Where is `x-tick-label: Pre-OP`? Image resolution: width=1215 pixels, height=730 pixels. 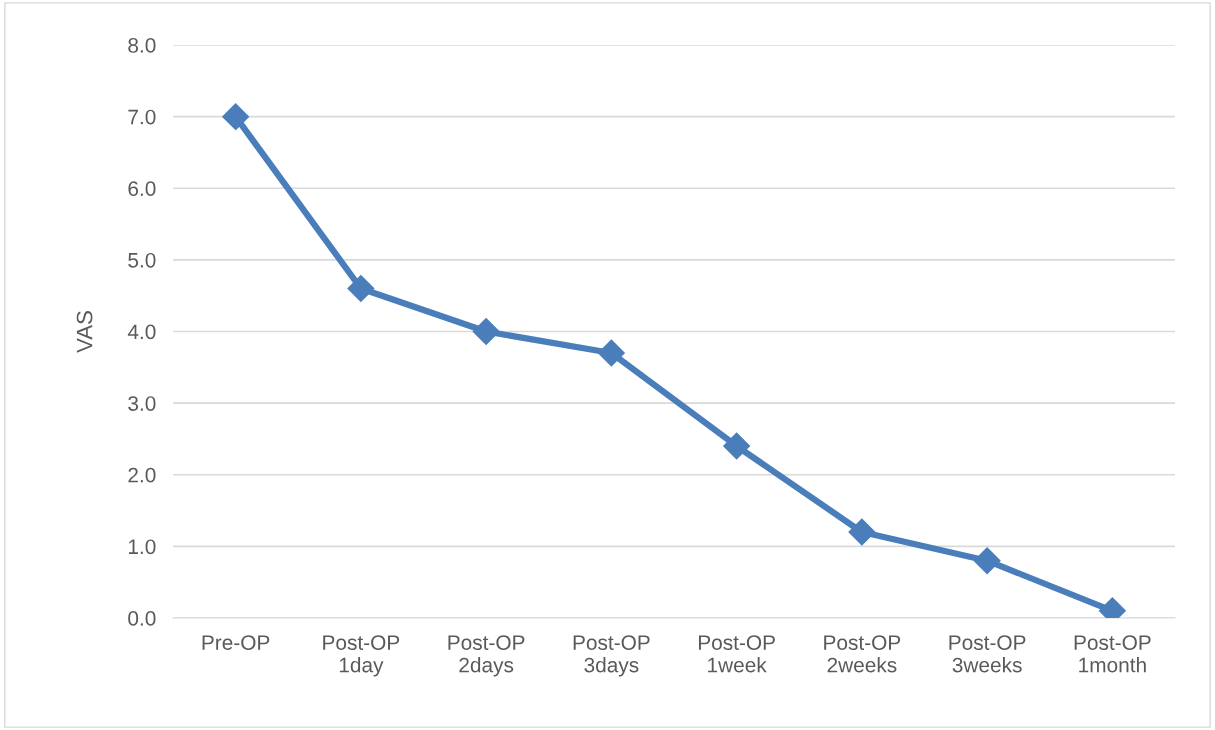 x-tick-label: Pre-OP is located at coordinates (236, 642).